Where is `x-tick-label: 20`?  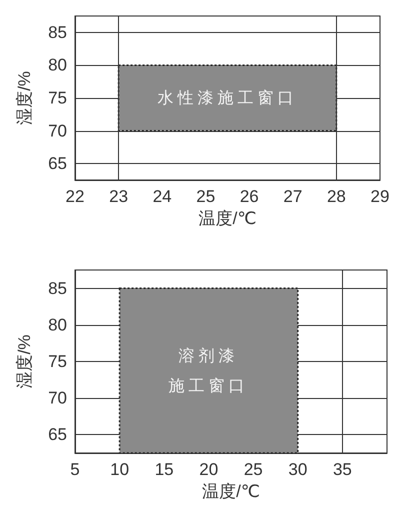 x-tick-label: 20 is located at coordinates (208, 469).